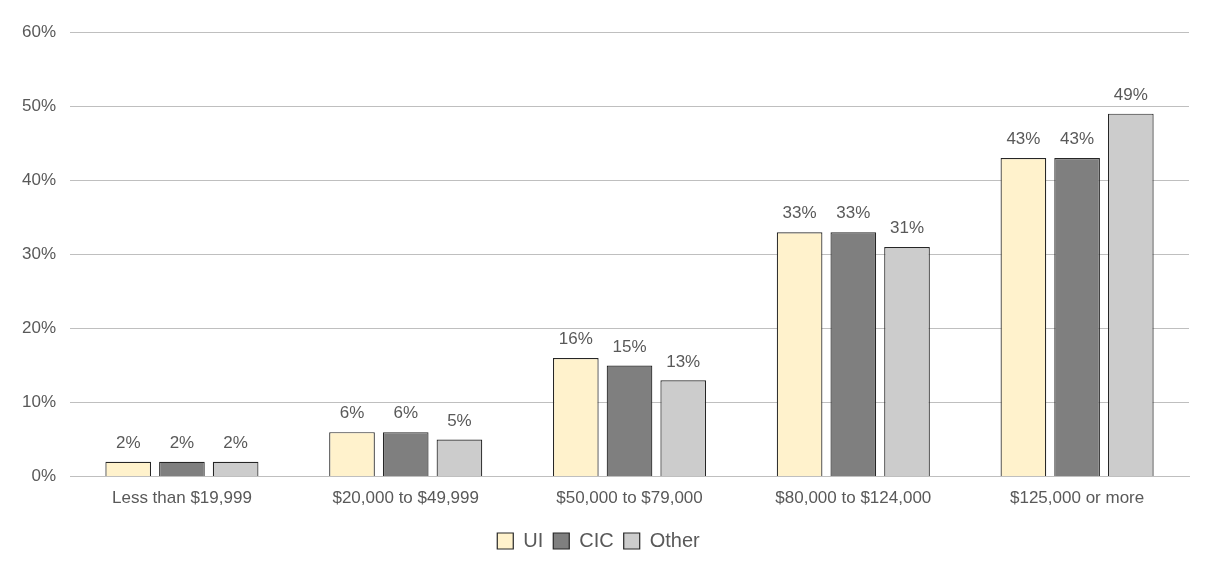 The width and height of the screenshot is (1207, 569). I want to click on data-label: 15%, so click(629, 346).